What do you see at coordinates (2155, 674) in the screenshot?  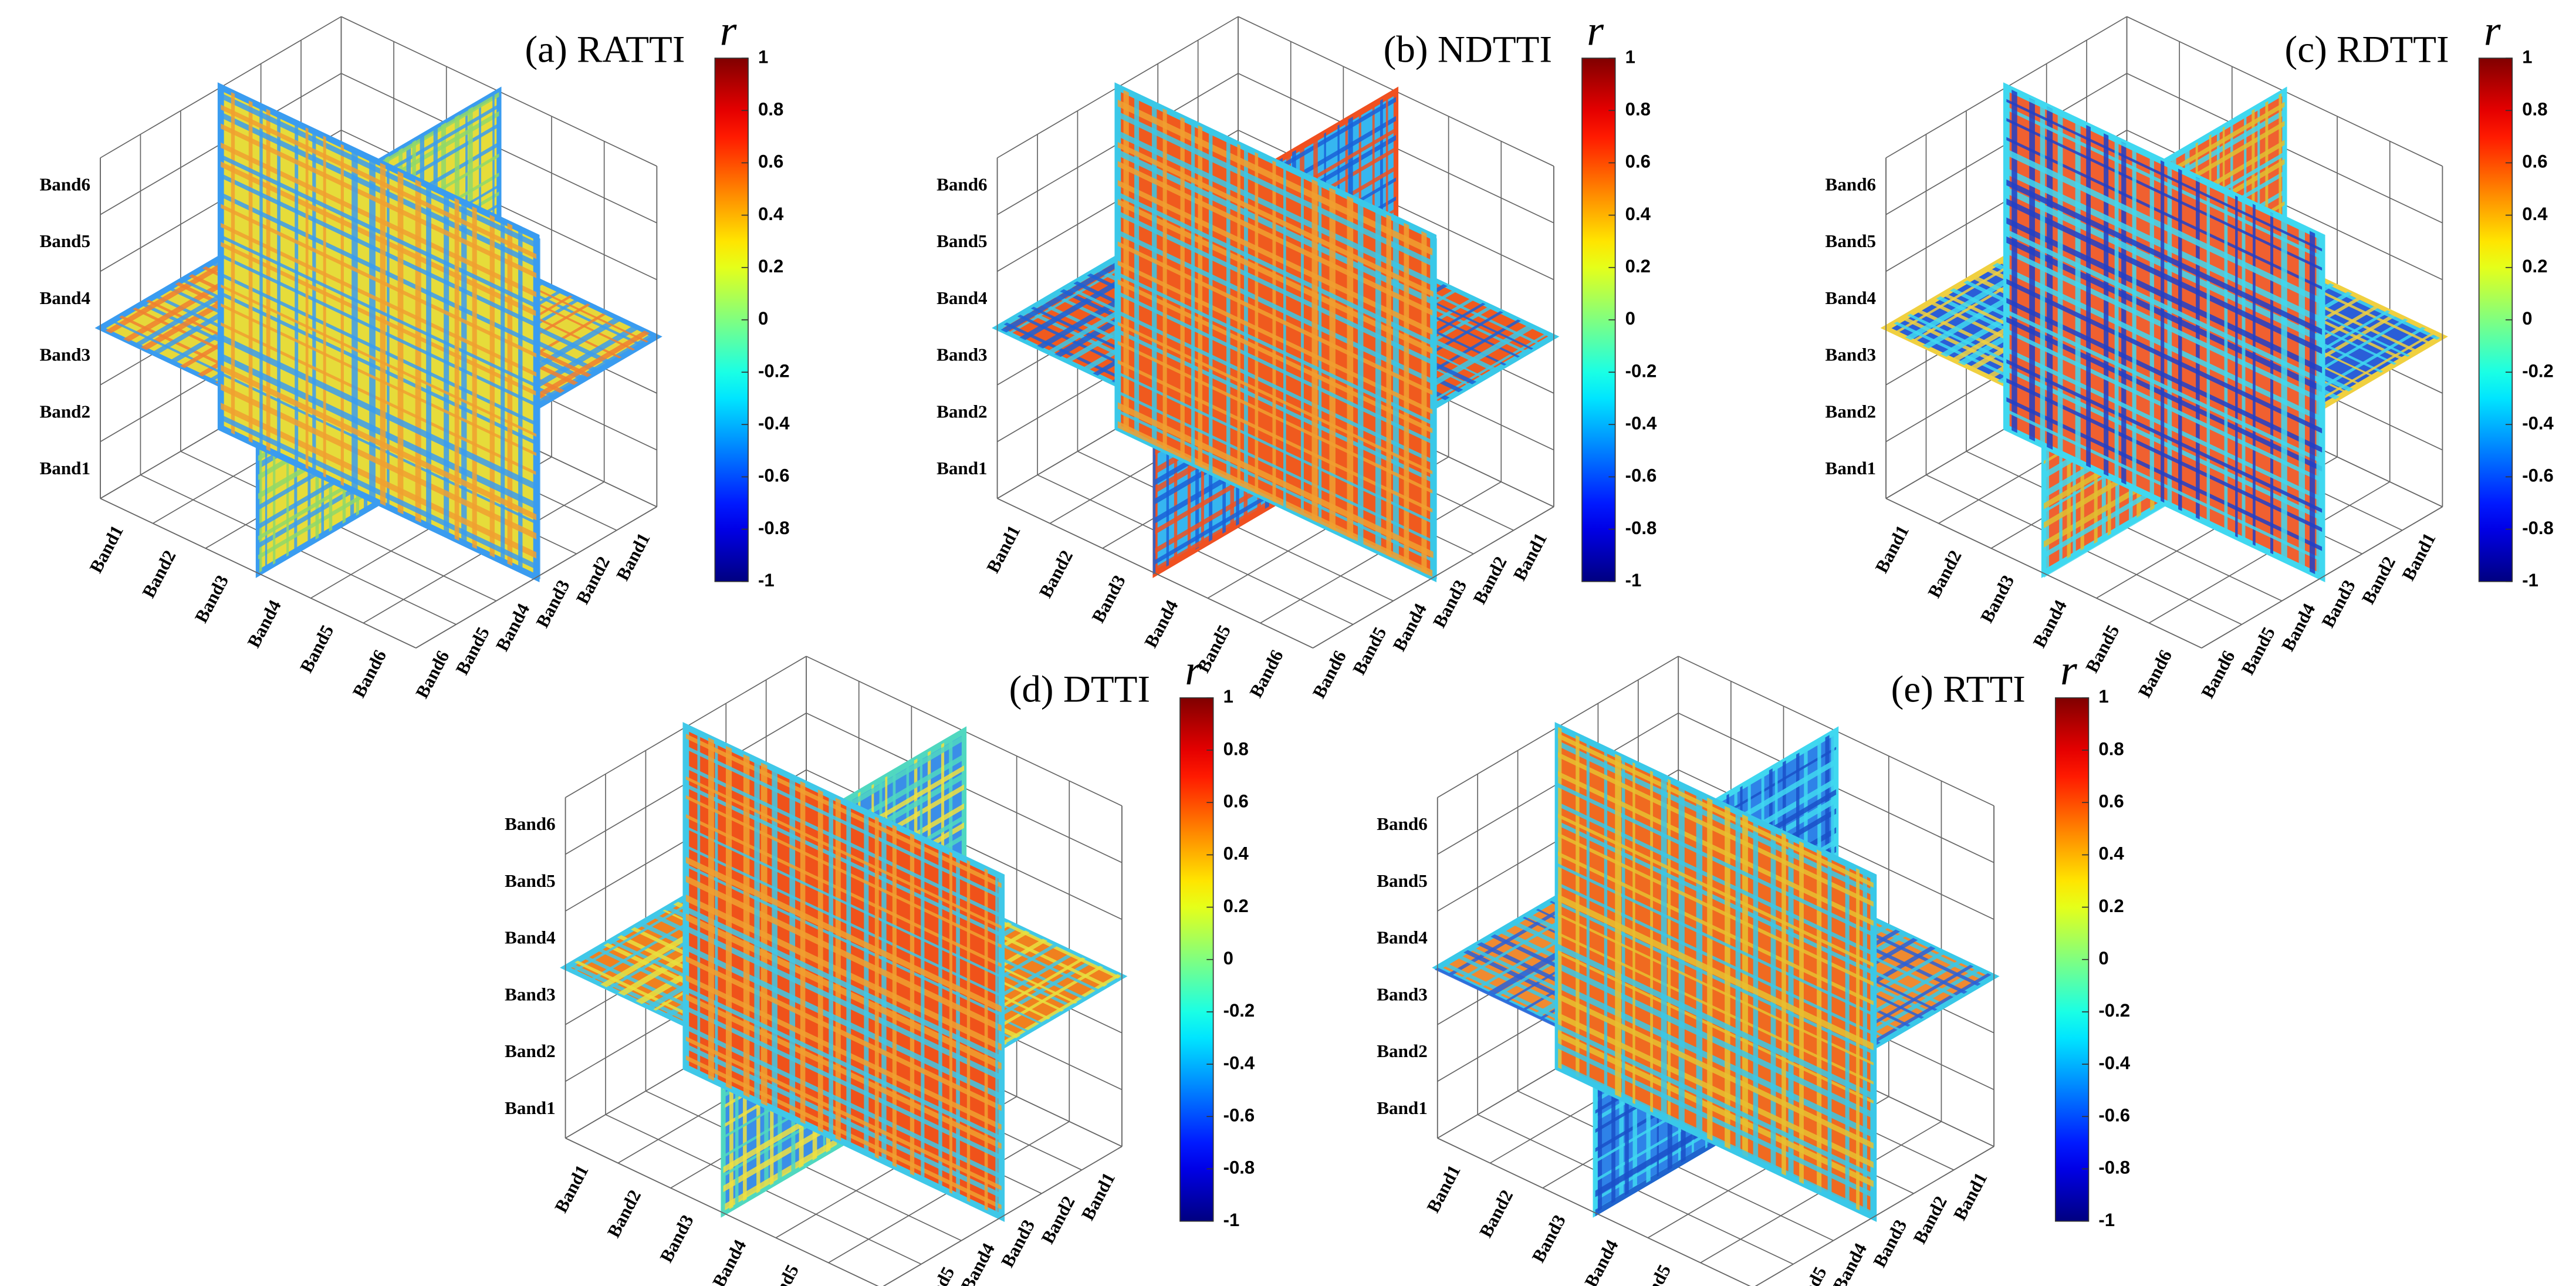 I see `x-tick-label: Band6` at bounding box center [2155, 674].